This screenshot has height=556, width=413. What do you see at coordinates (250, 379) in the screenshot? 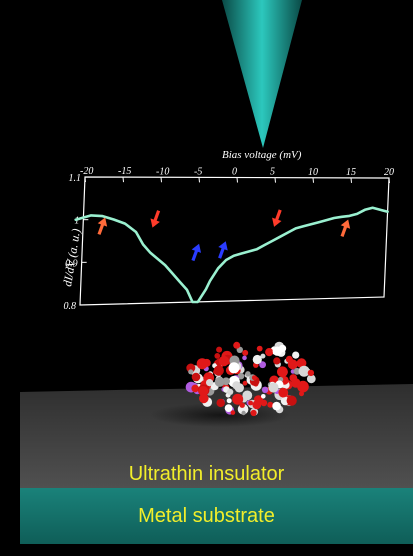
I see `molecule-illustration` at bounding box center [250, 379].